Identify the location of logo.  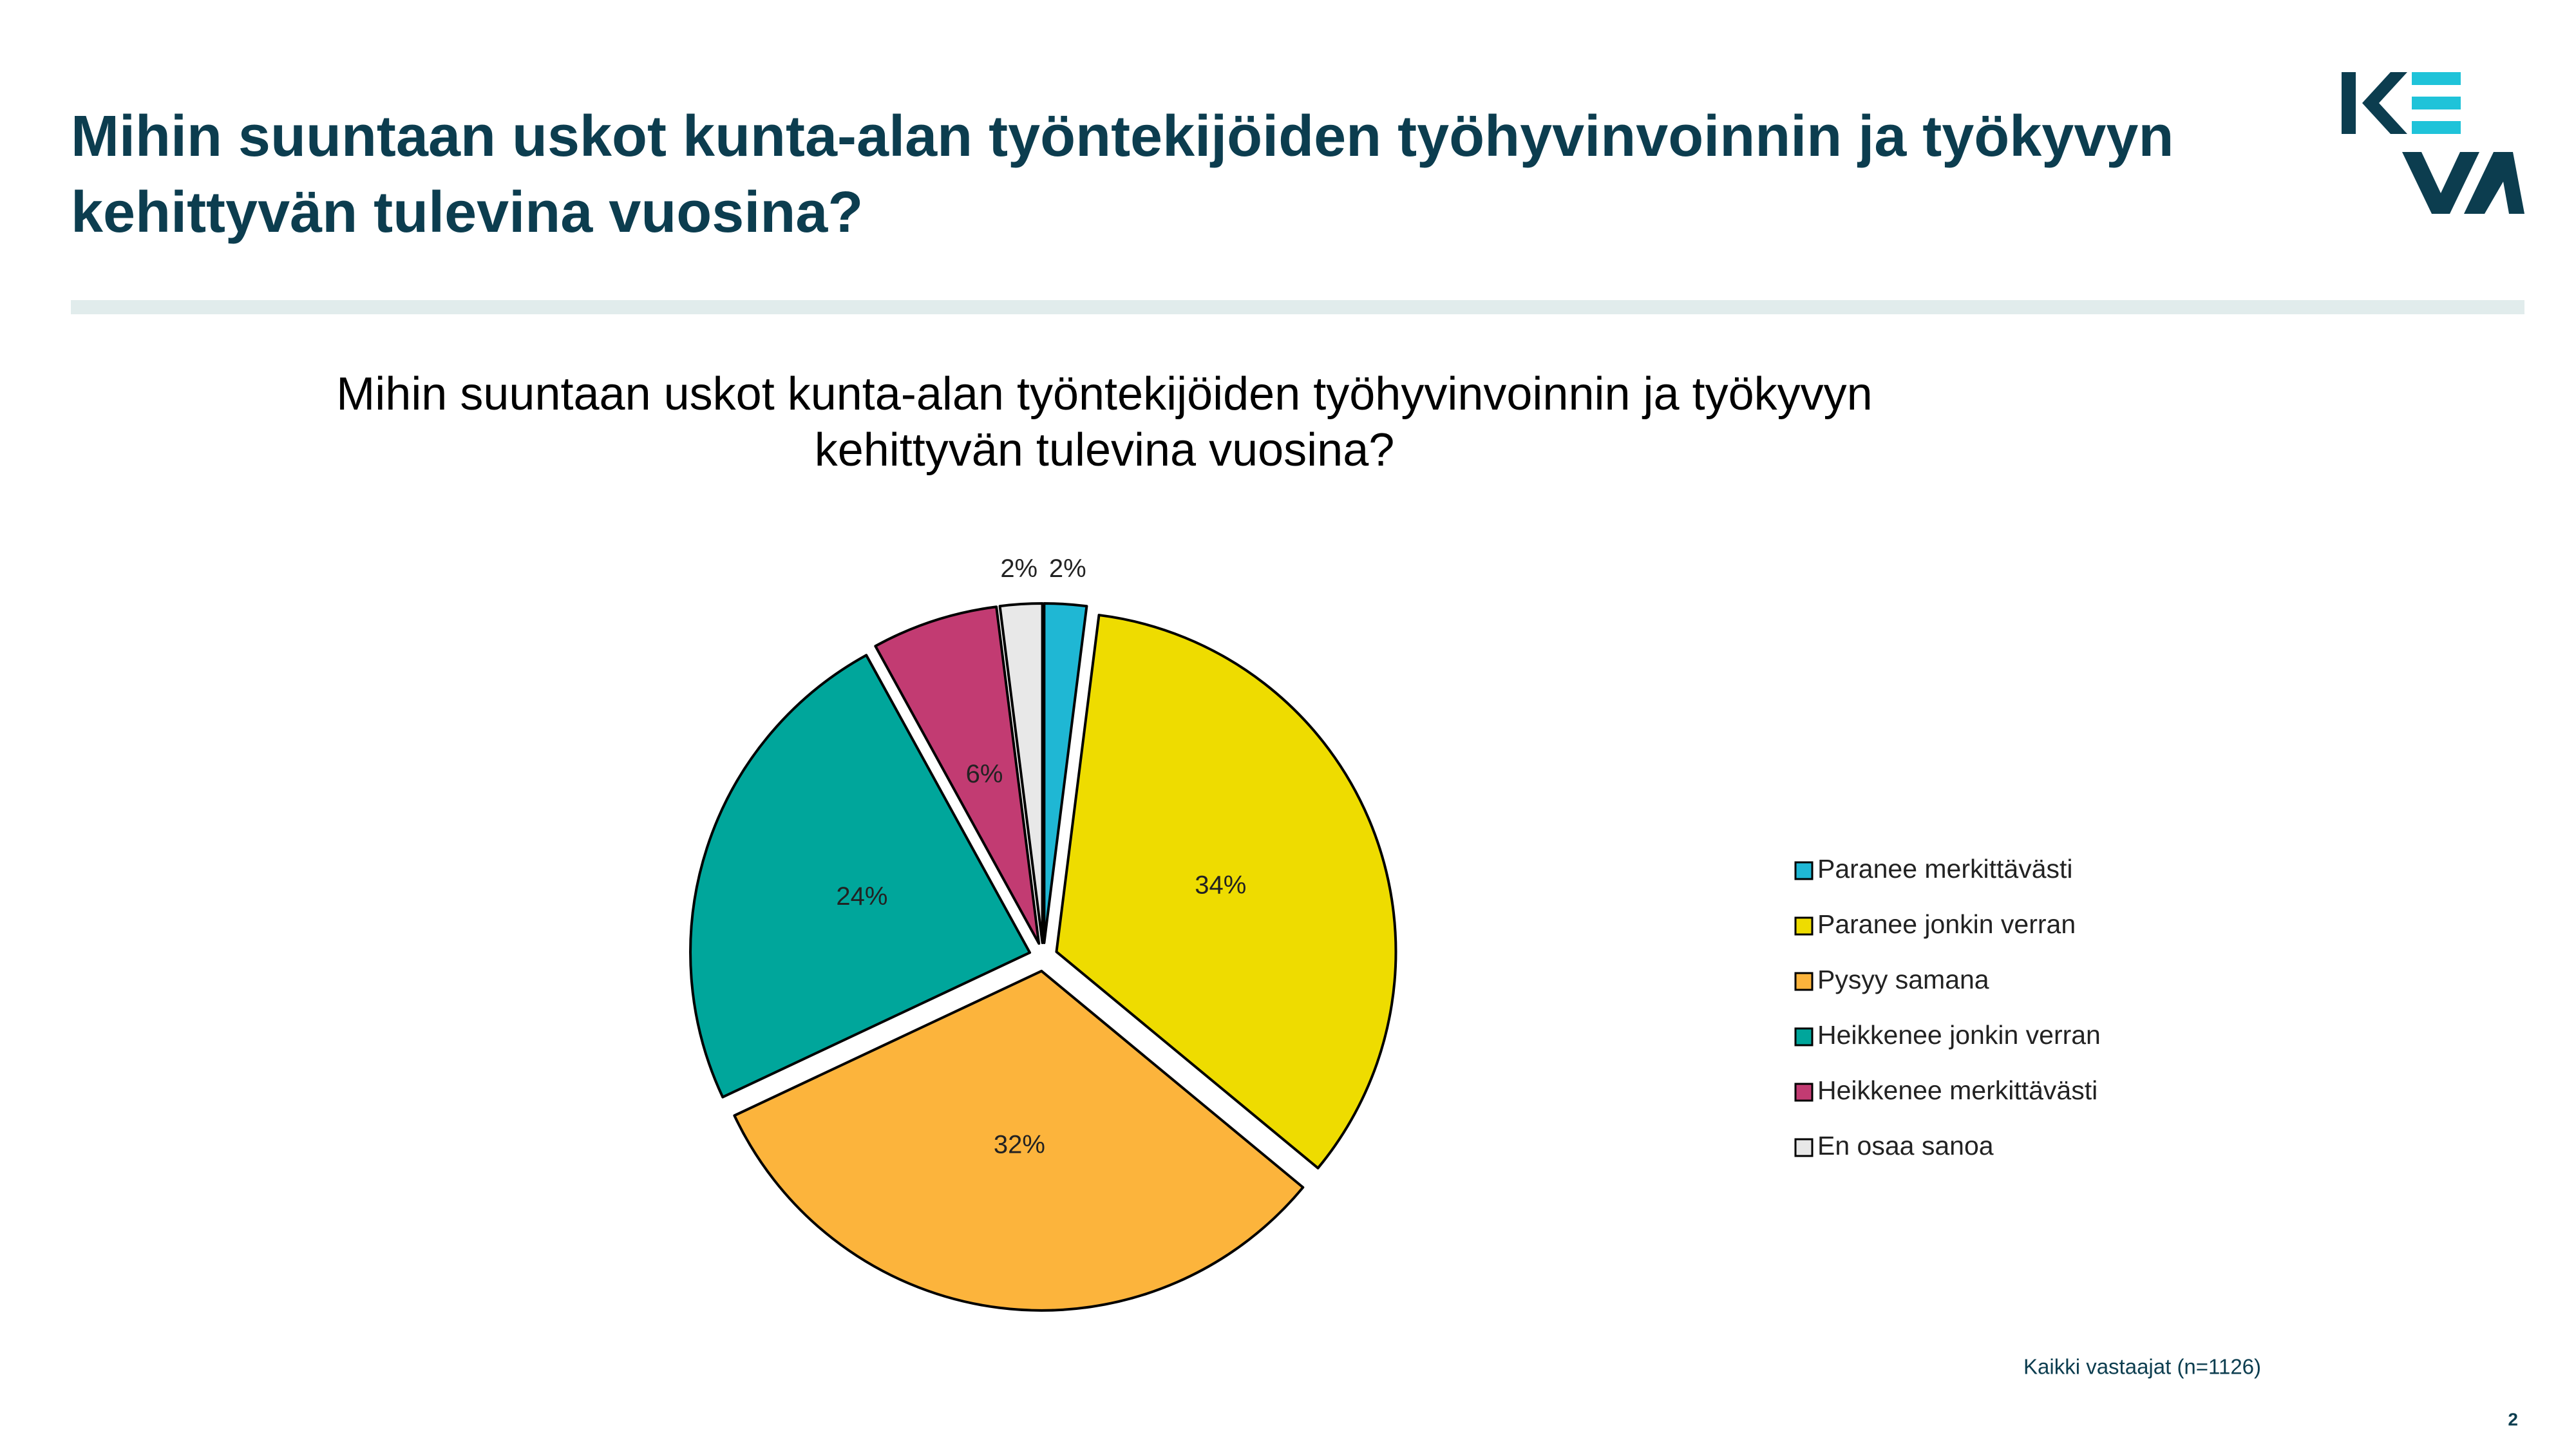
(2433, 143).